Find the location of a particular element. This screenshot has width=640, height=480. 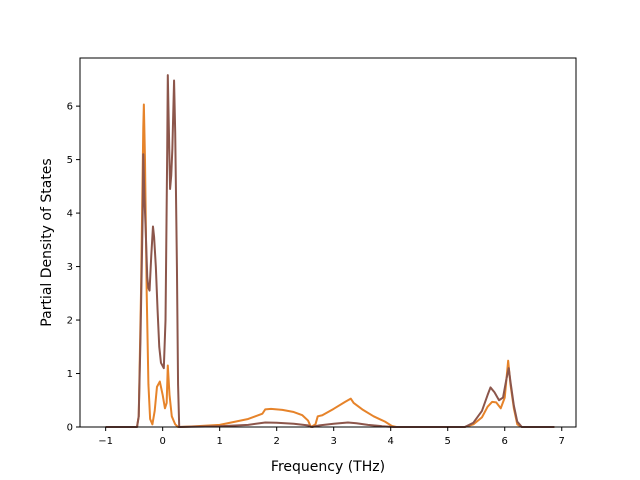

y-tick-label: 3 is located at coordinates (70, 267).